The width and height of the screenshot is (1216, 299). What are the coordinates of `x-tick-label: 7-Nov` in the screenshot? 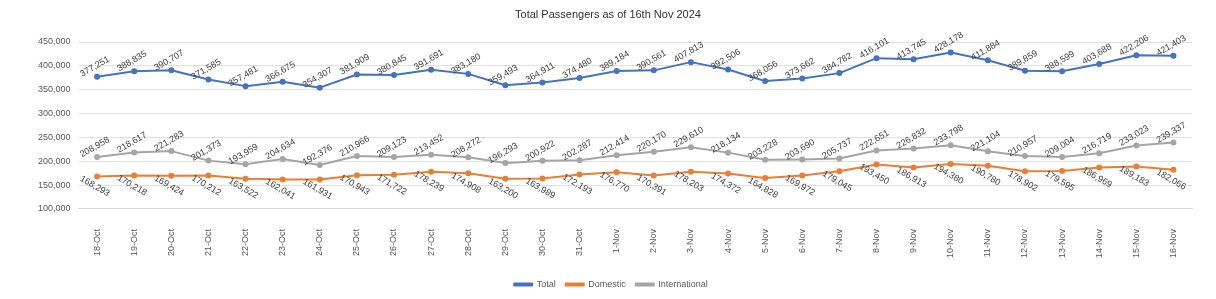 It's located at (838, 240).